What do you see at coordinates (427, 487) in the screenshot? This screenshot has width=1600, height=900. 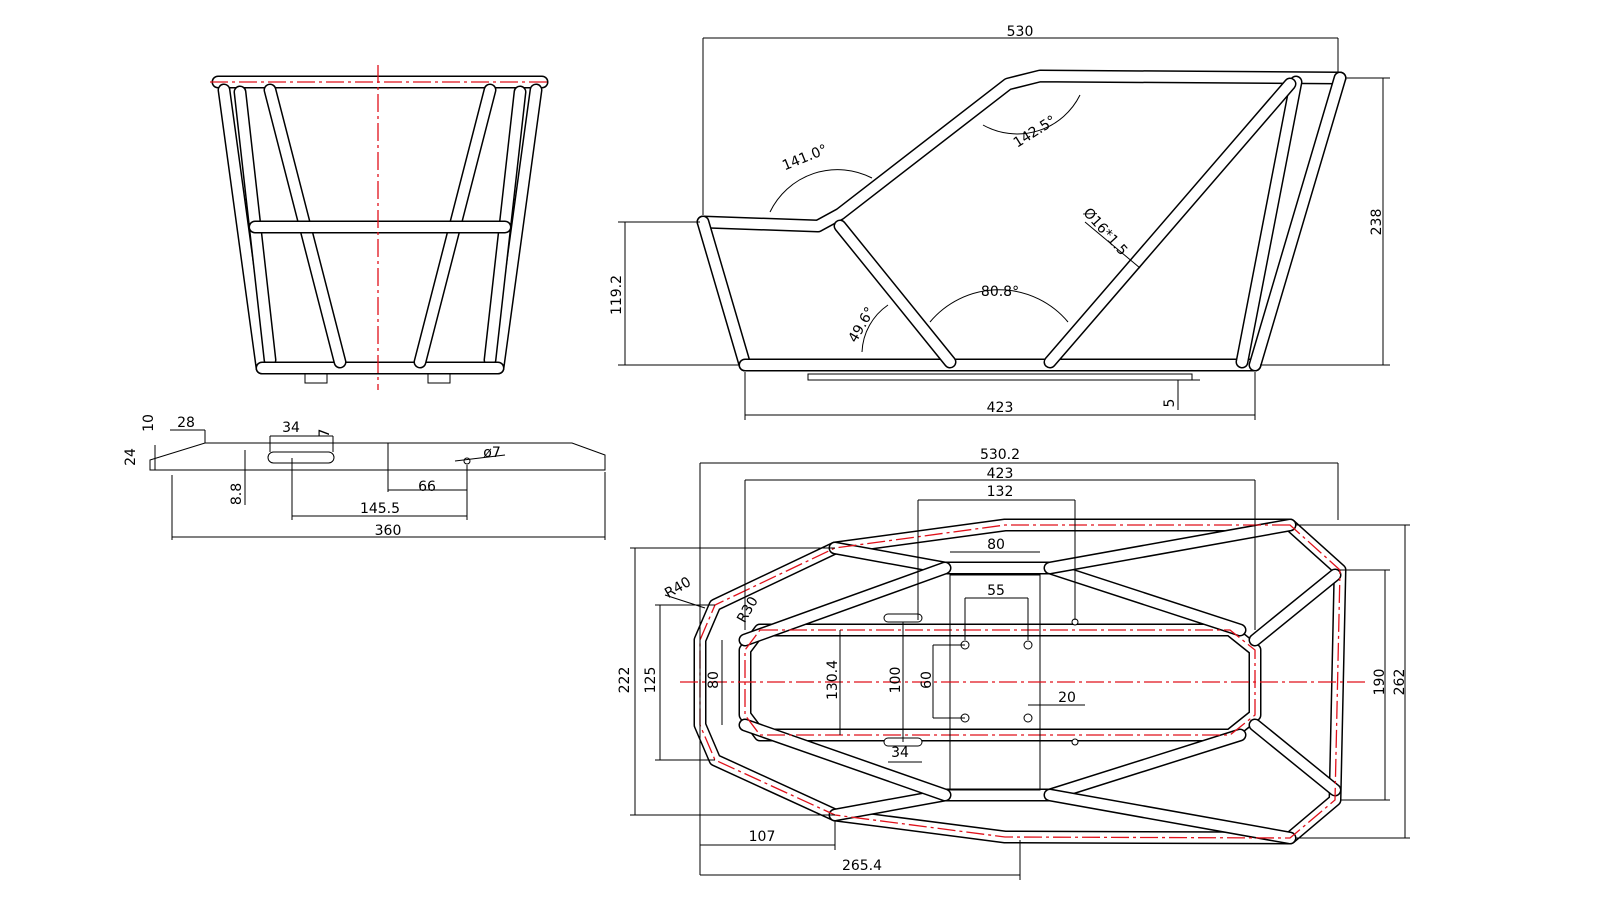 I see `dimension-label: 66` at bounding box center [427, 487].